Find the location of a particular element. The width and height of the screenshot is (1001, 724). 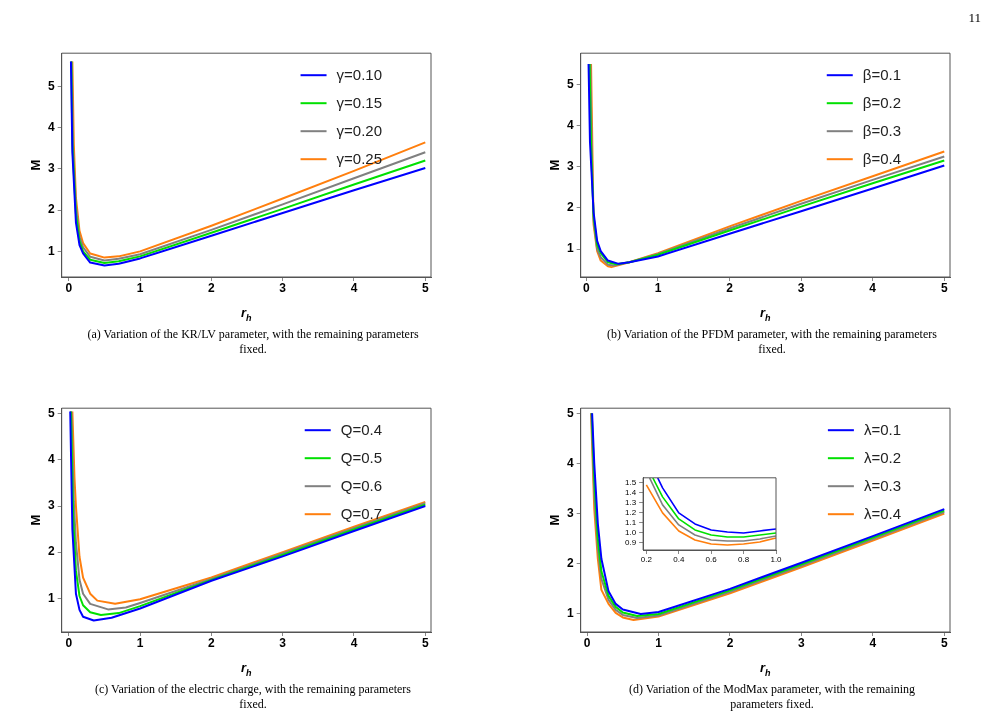

legend-label: Q=0.5 is located at coordinates (361, 458).